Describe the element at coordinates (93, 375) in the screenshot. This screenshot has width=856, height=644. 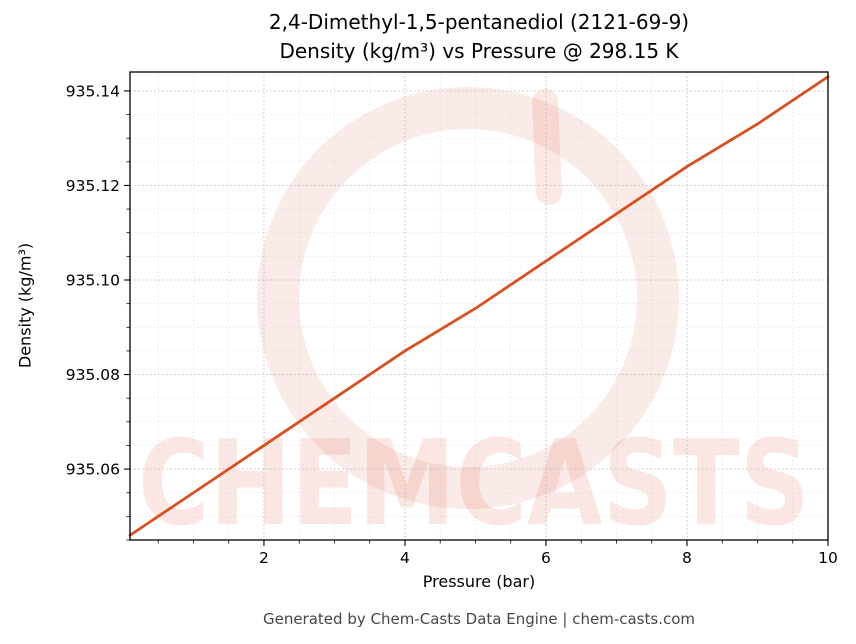
I see `y-tick-label: 935.08` at that location.